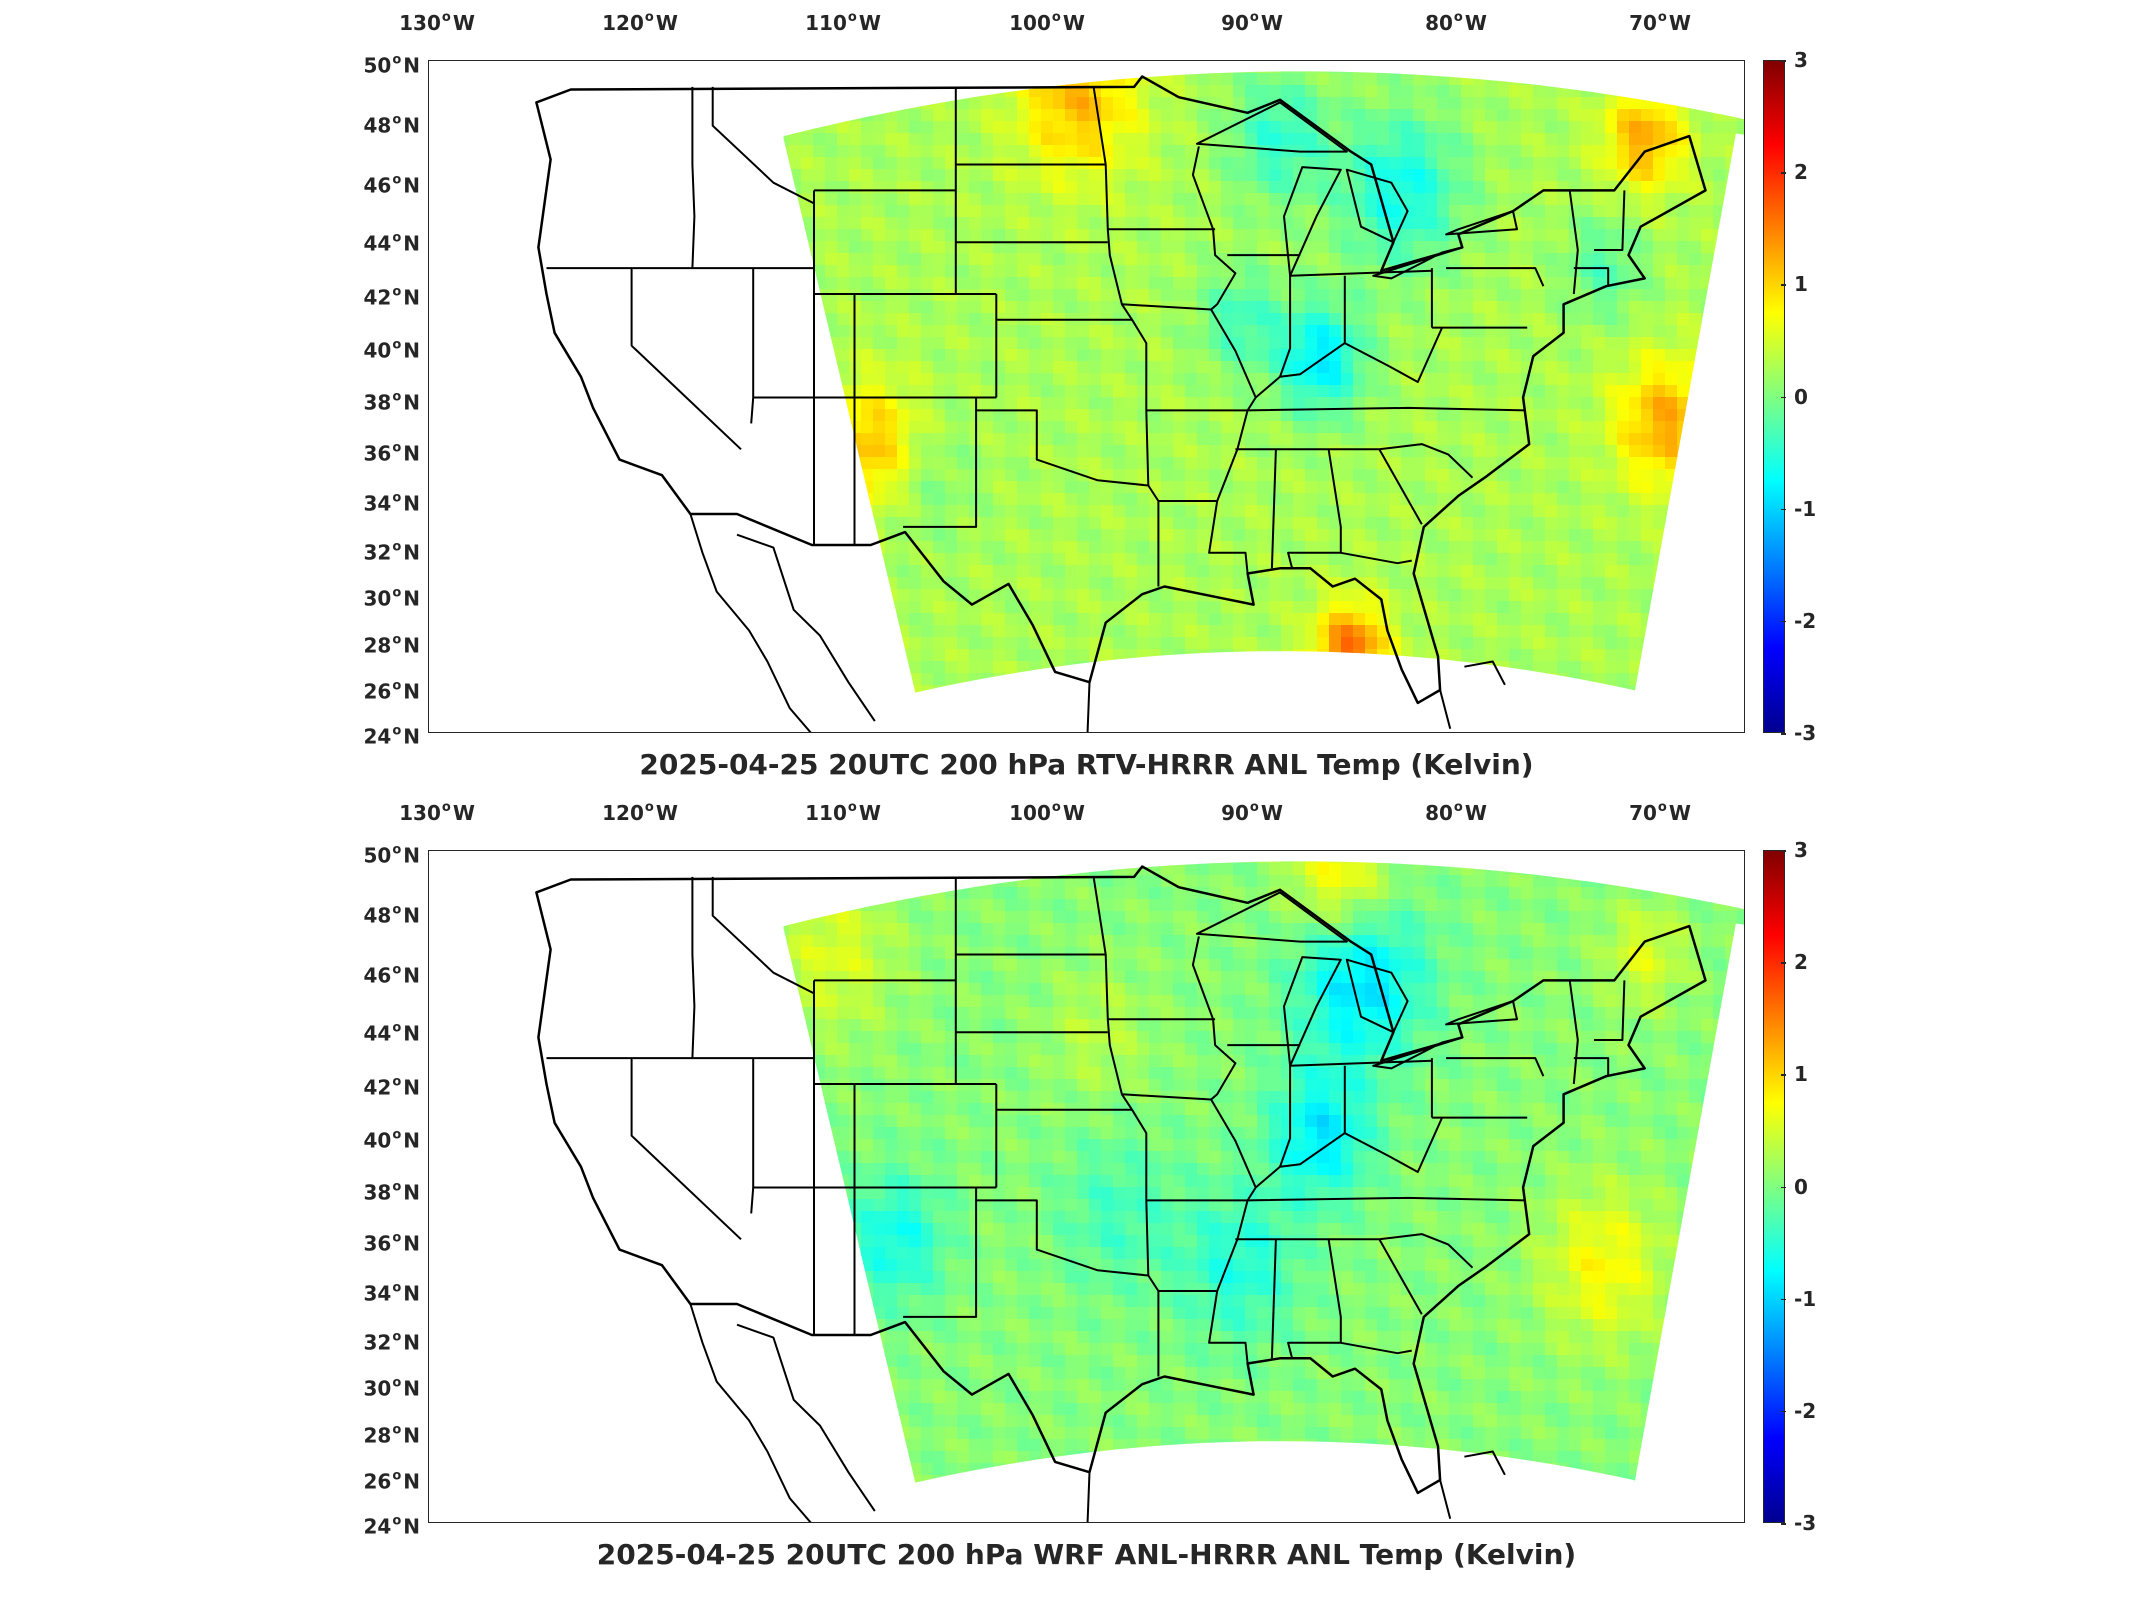 The width and height of the screenshot is (2133, 1600). What do you see at coordinates (391, 1435) in the screenshot?
I see `lat-tick-label: 28o N` at bounding box center [391, 1435].